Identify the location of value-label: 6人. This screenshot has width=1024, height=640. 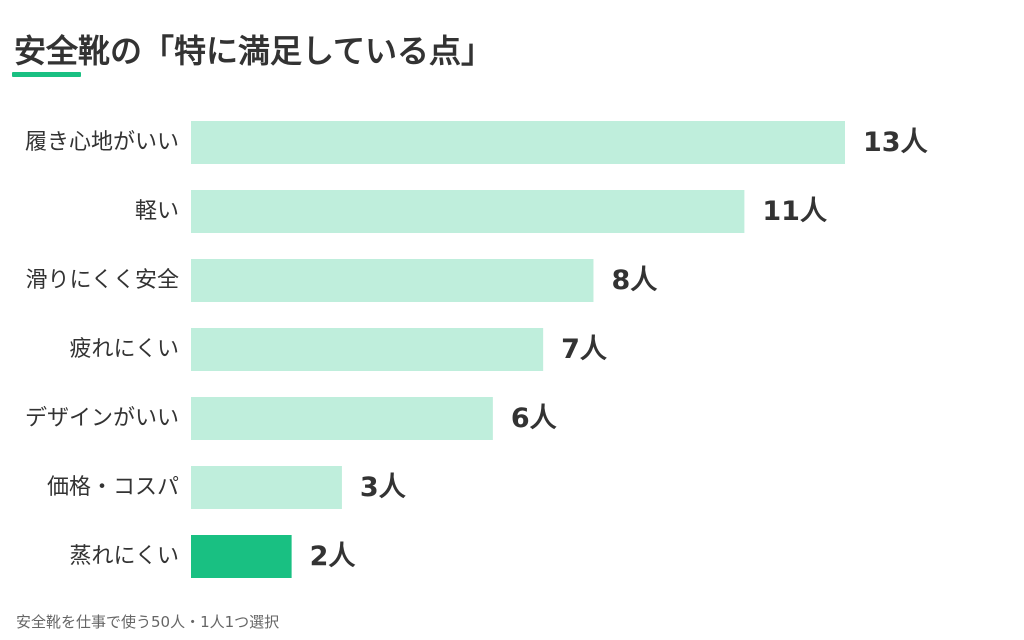
(534, 418).